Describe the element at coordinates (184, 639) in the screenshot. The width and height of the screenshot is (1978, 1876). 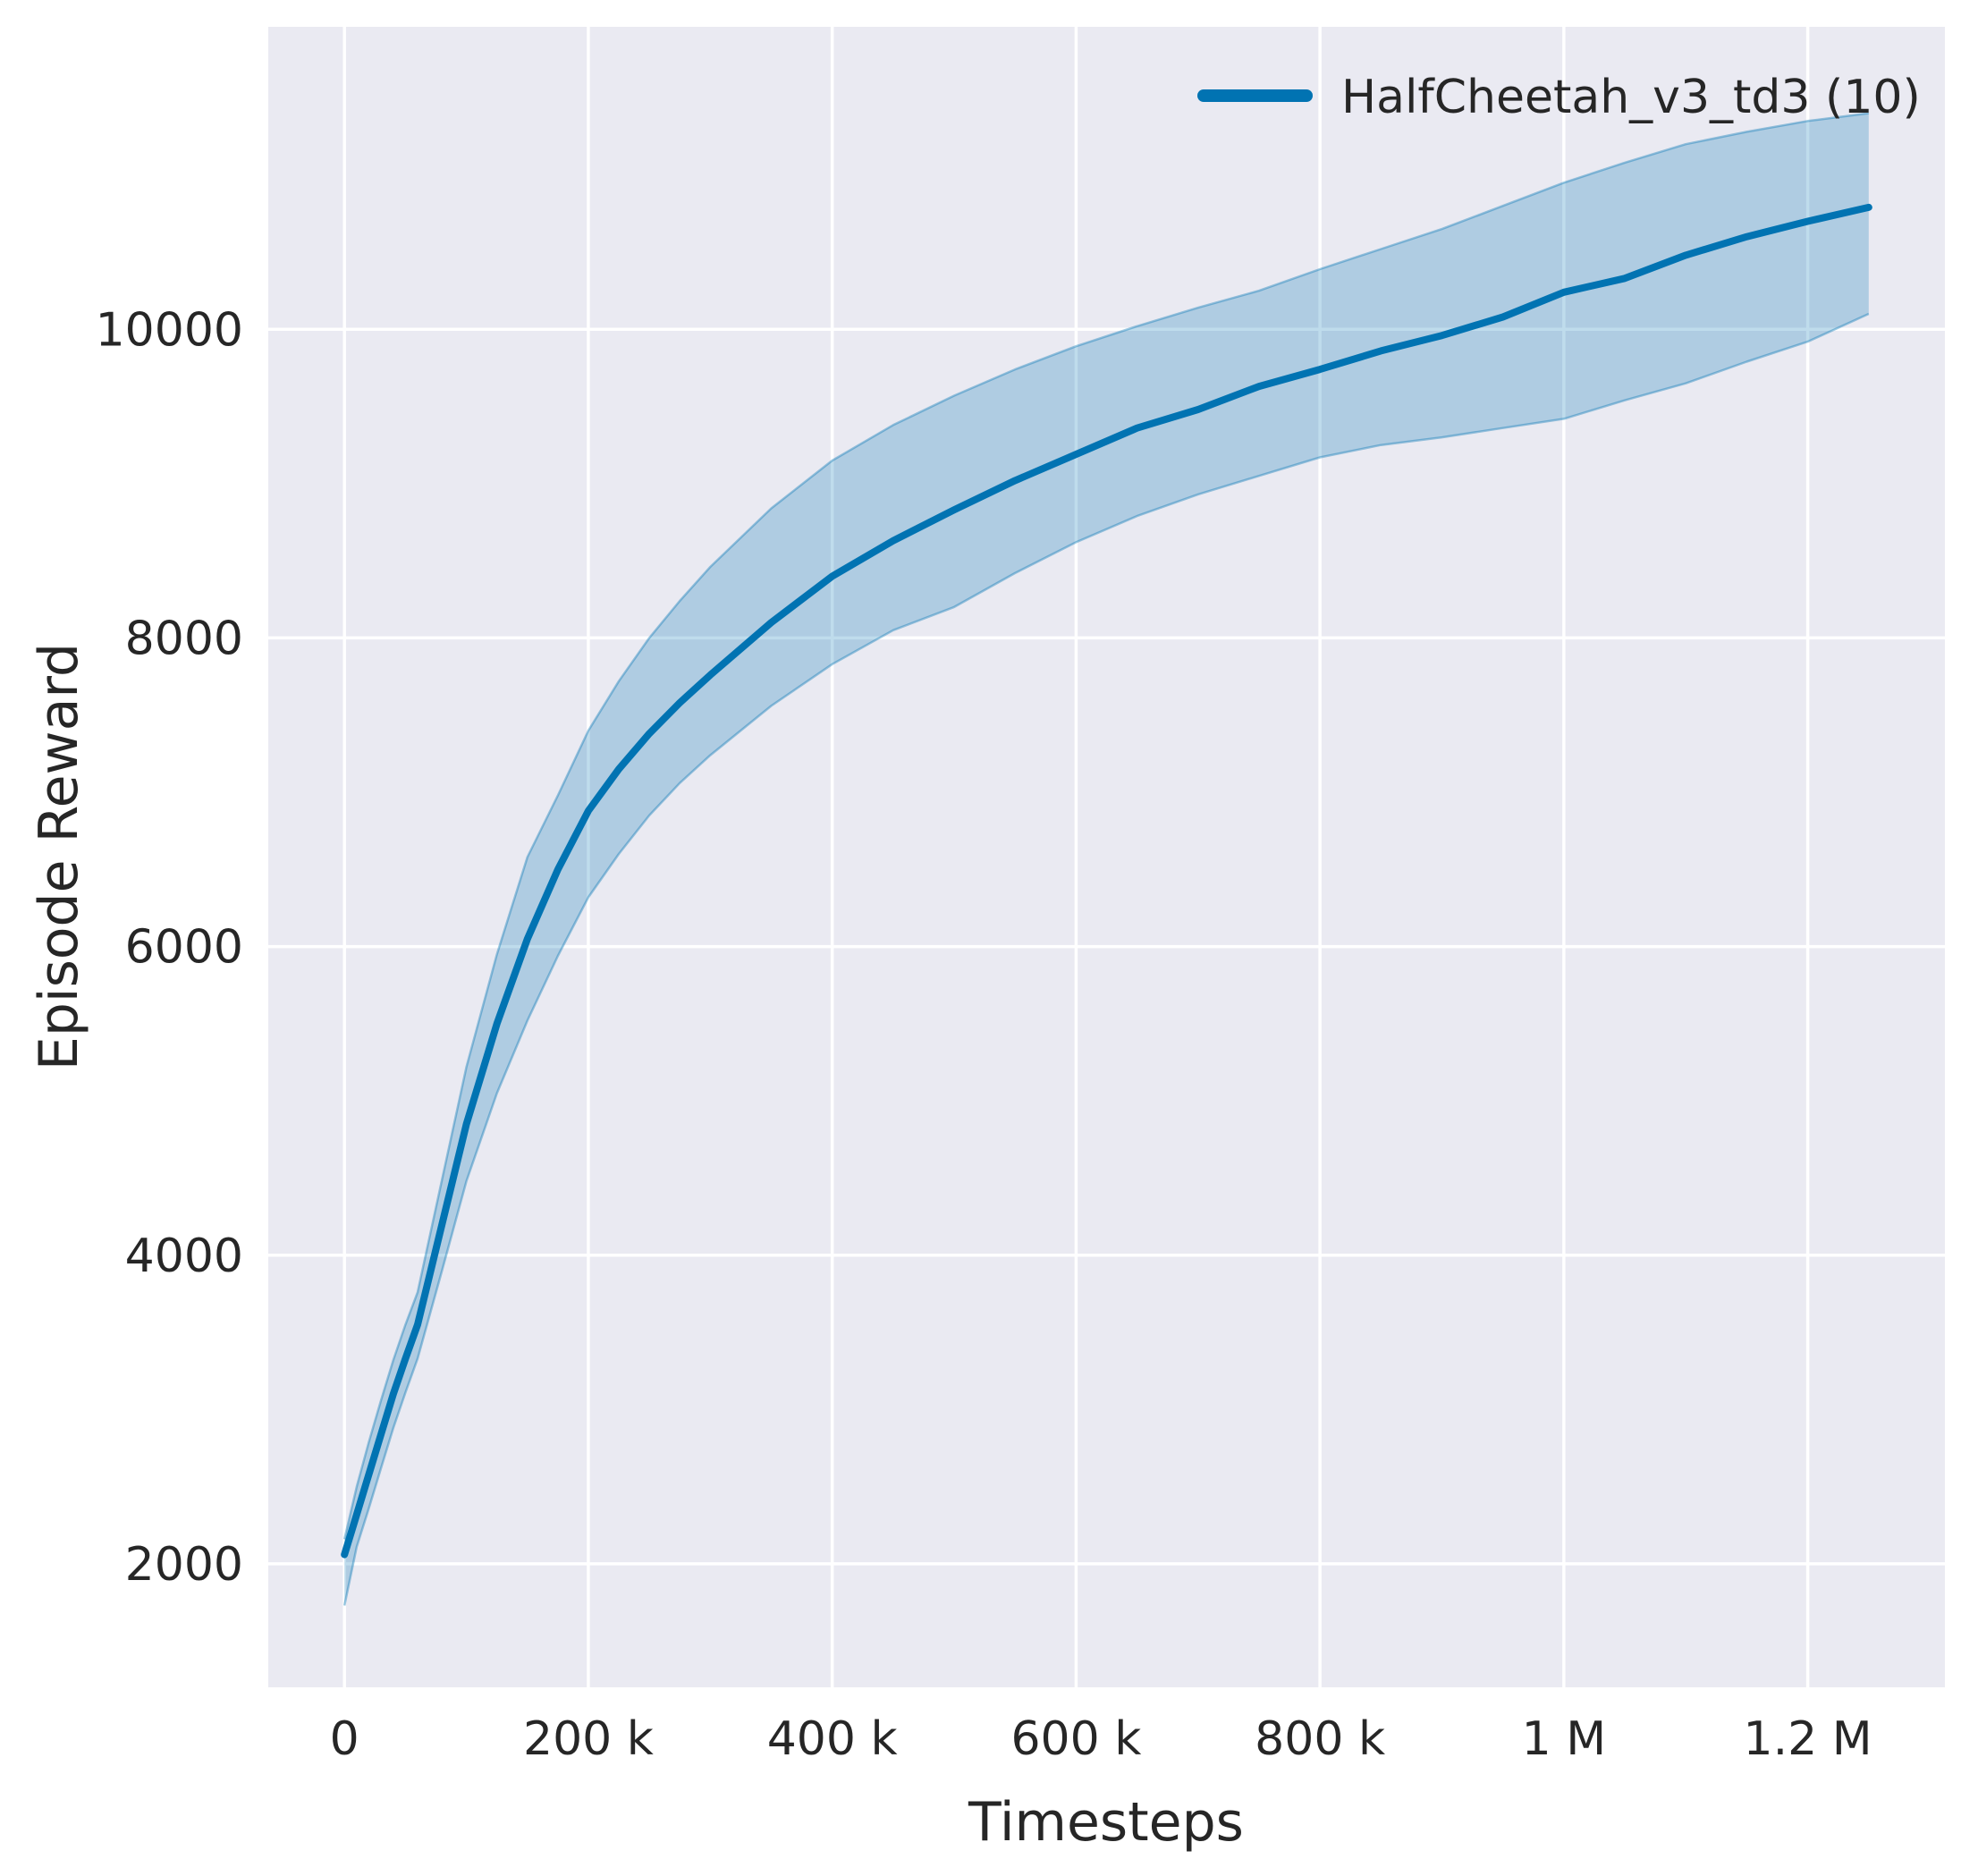
I see `y-tick-label: 8000` at that location.